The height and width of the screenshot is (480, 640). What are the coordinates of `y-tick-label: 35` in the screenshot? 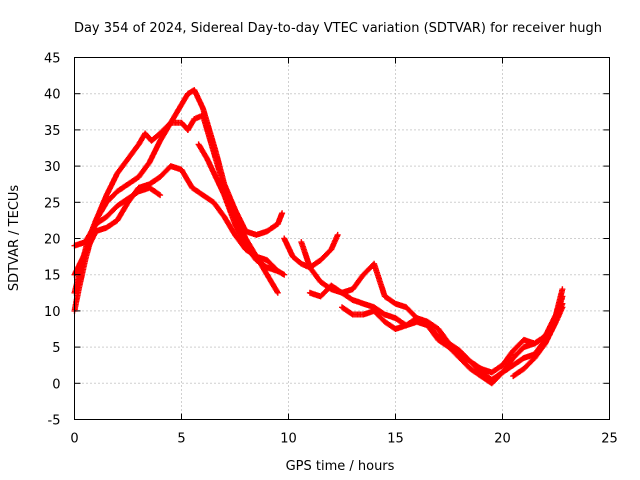 It's located at (52, 131).